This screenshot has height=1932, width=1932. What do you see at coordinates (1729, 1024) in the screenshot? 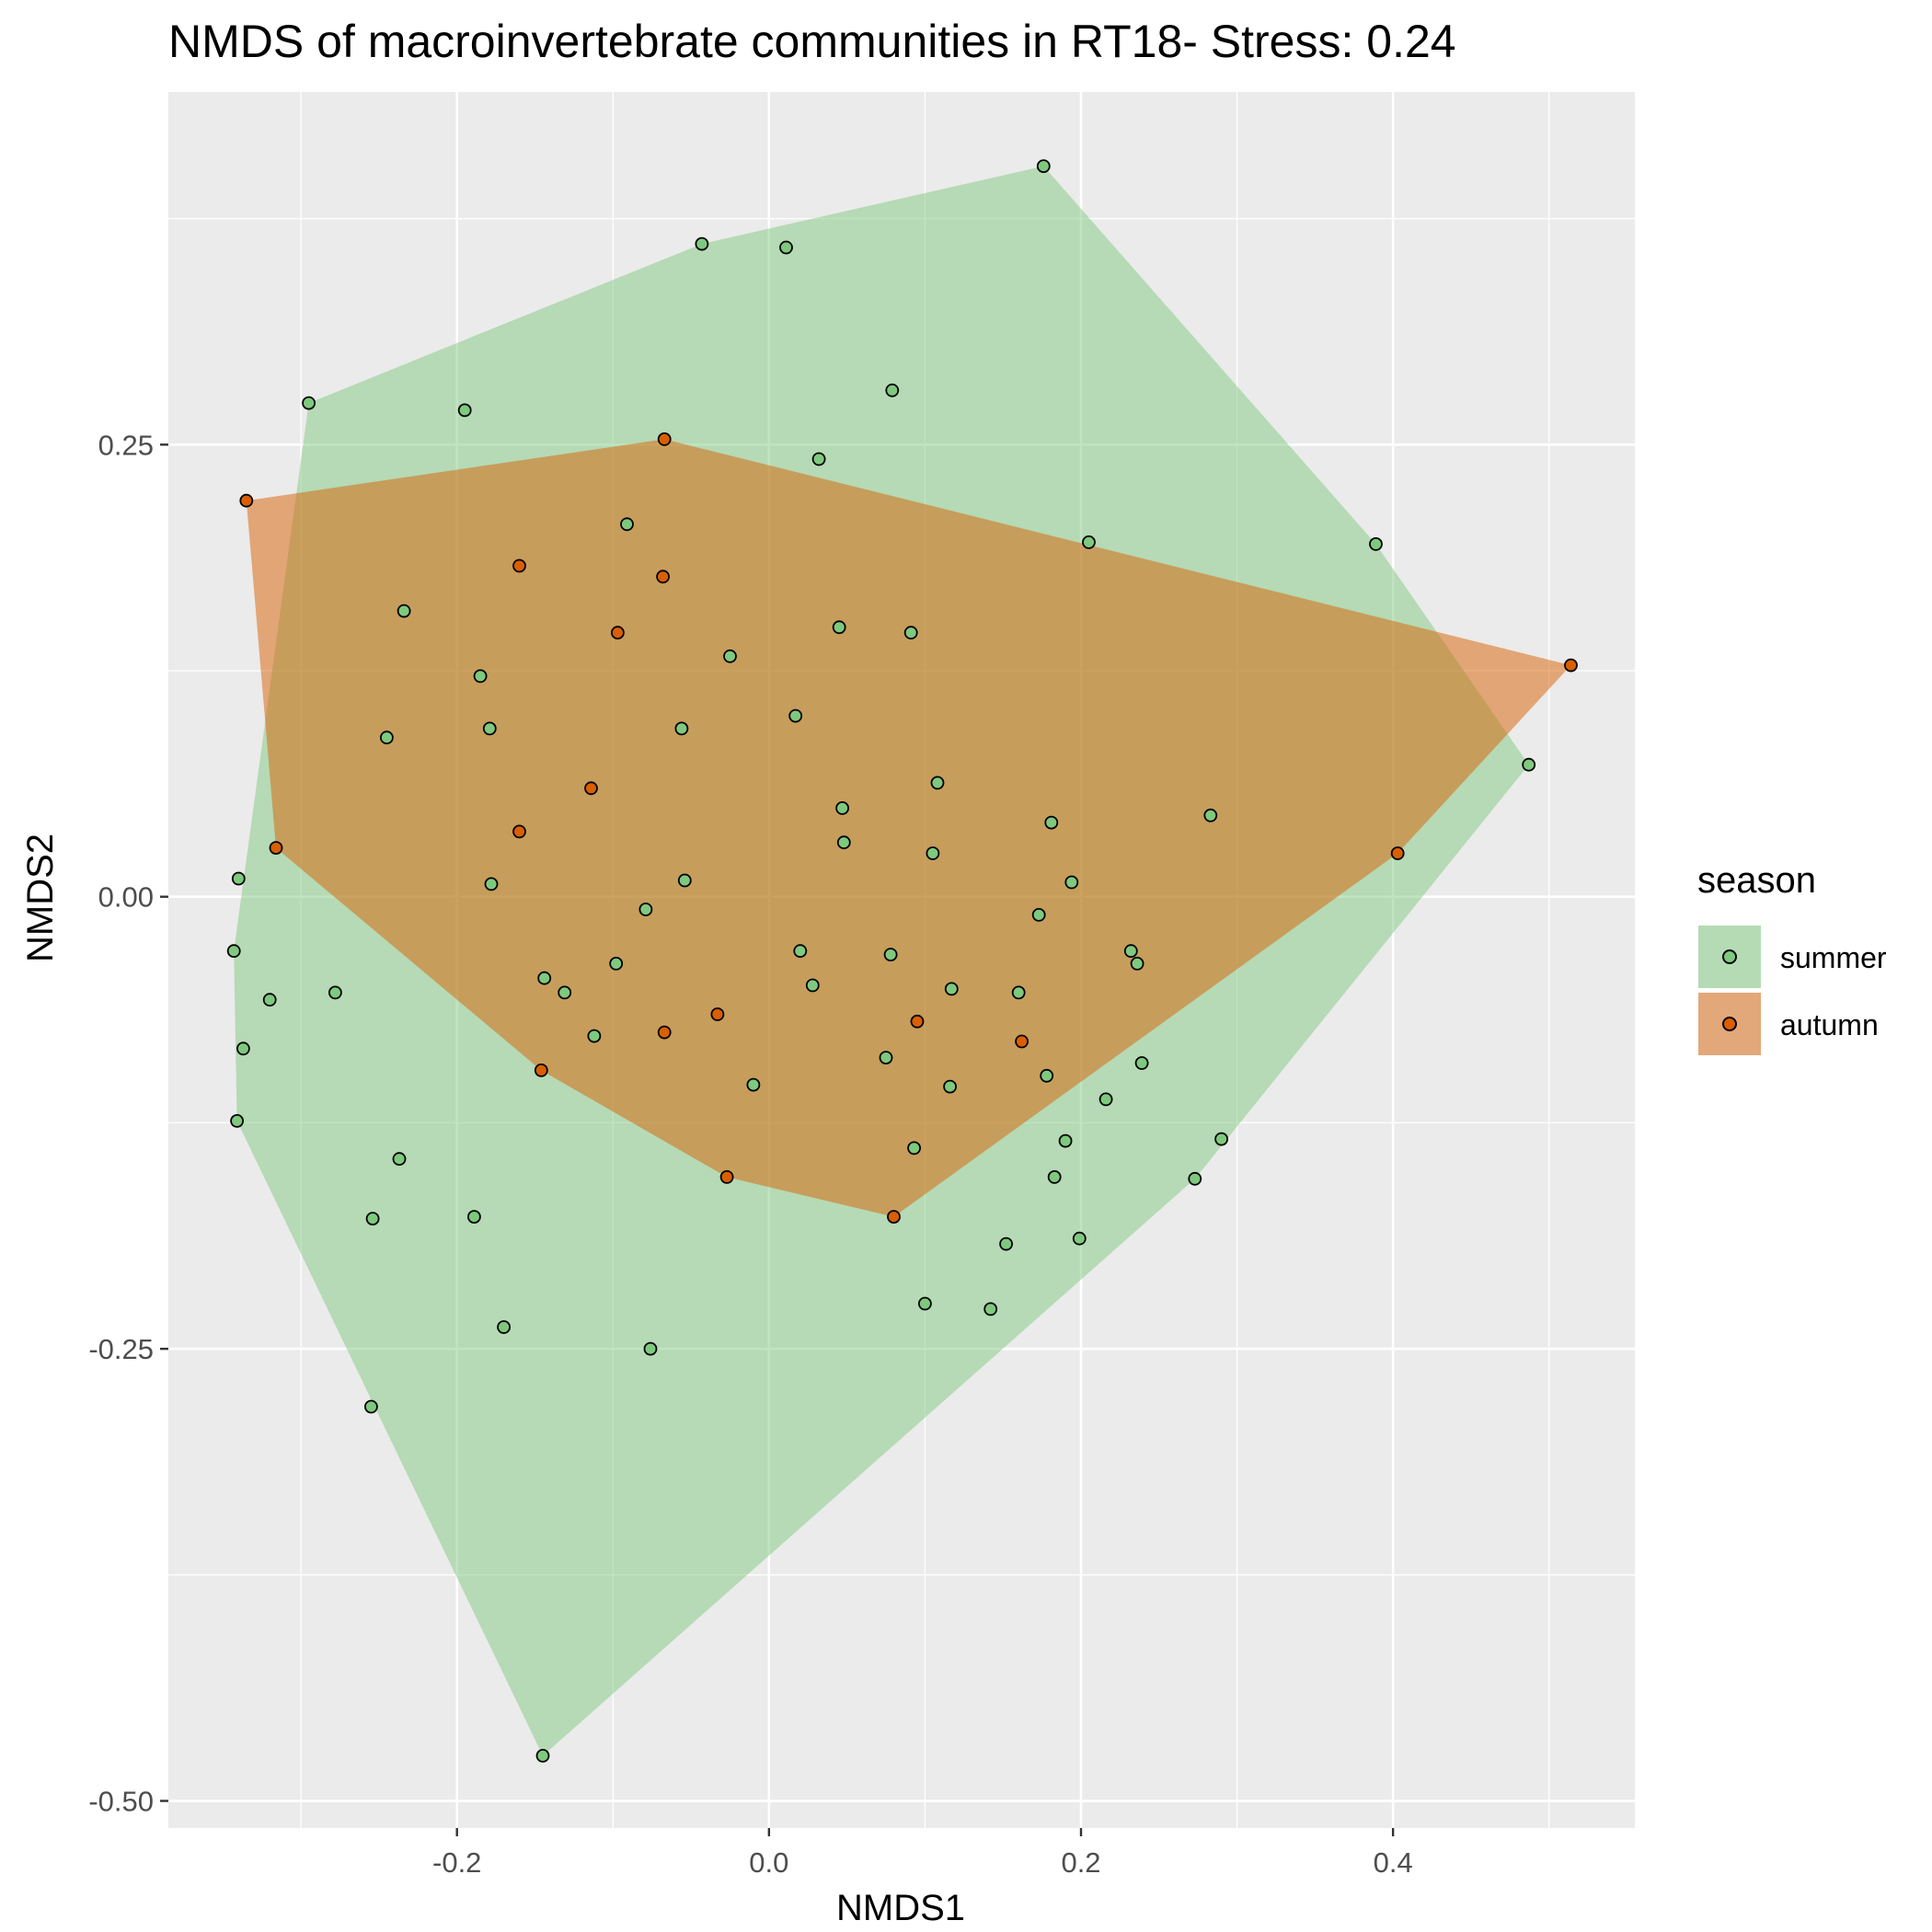
I see `legend-point-autumn` at bounding box center [1729, 1024].